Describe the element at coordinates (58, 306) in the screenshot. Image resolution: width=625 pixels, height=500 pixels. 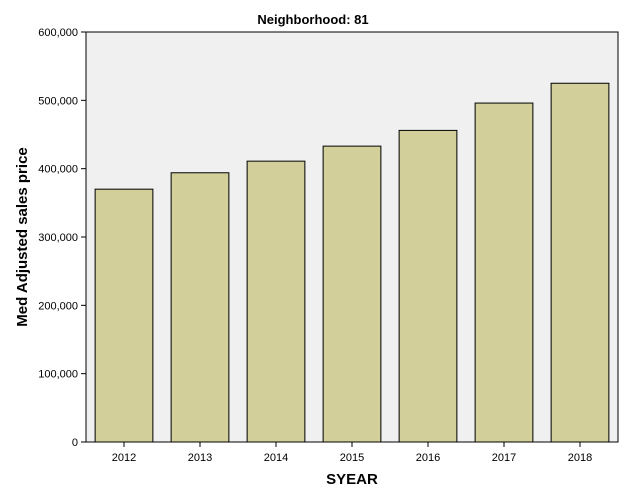
I see `y-tick-label: 200,000` at that location.